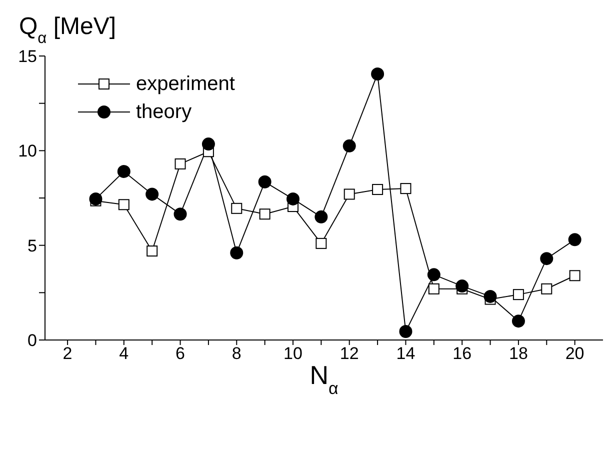 The height and width of the screenshot is (466, 609). Describe the element at coordinates (181, 354) in the screenshot. I see `x-tick-label: 6` at that location.